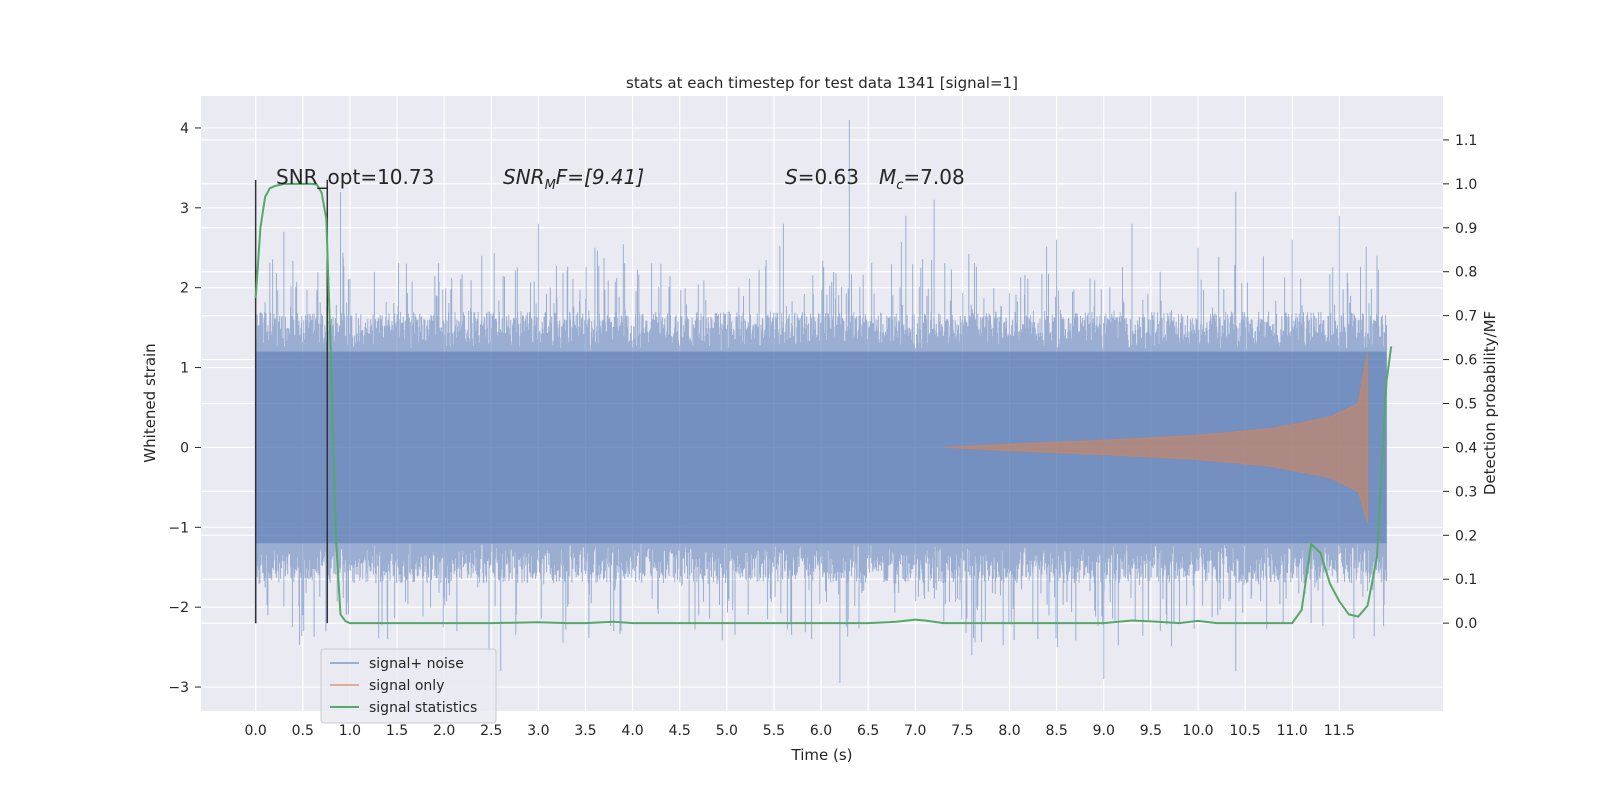 The height and width of the screenshot is (800, 1600). Describe the element at coordinates (727, 731) in the screenshot. I see `x-tick-label: 5.0` at that location.